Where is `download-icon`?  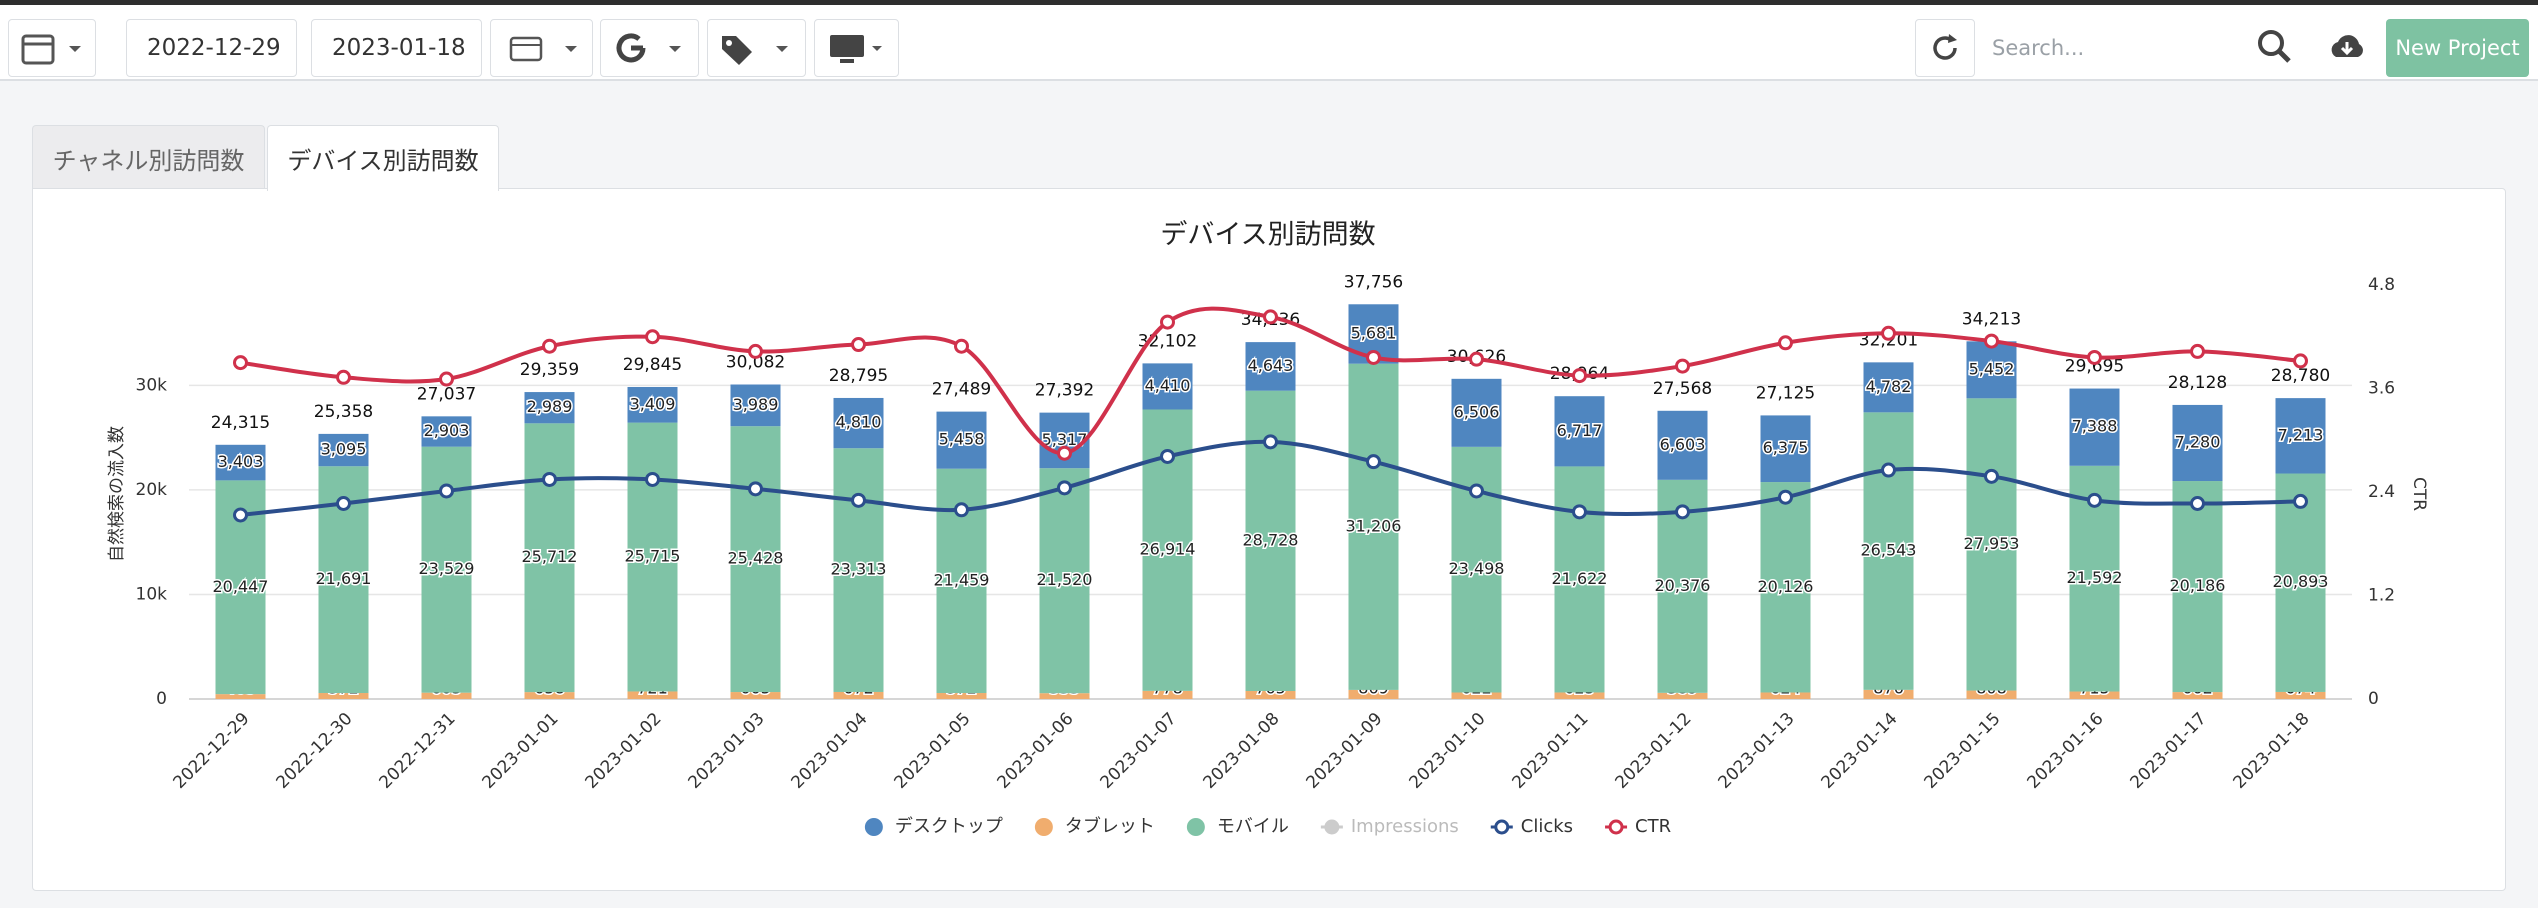 download-icon is located at coordinates (2347, 47).